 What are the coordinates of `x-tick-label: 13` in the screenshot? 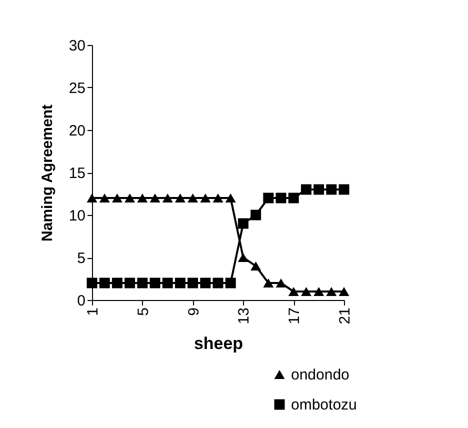 It's located at (244, 316).